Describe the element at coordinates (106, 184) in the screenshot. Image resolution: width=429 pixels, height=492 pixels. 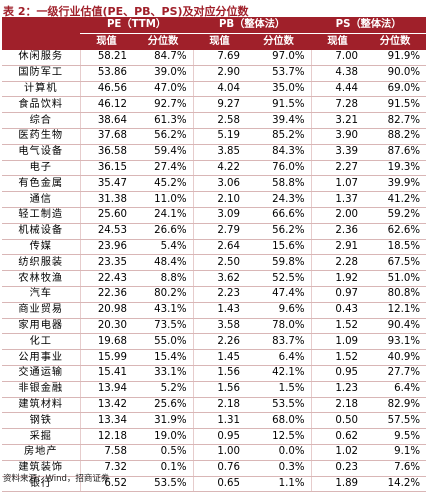
I see `pe-current: 35.47` at that location.